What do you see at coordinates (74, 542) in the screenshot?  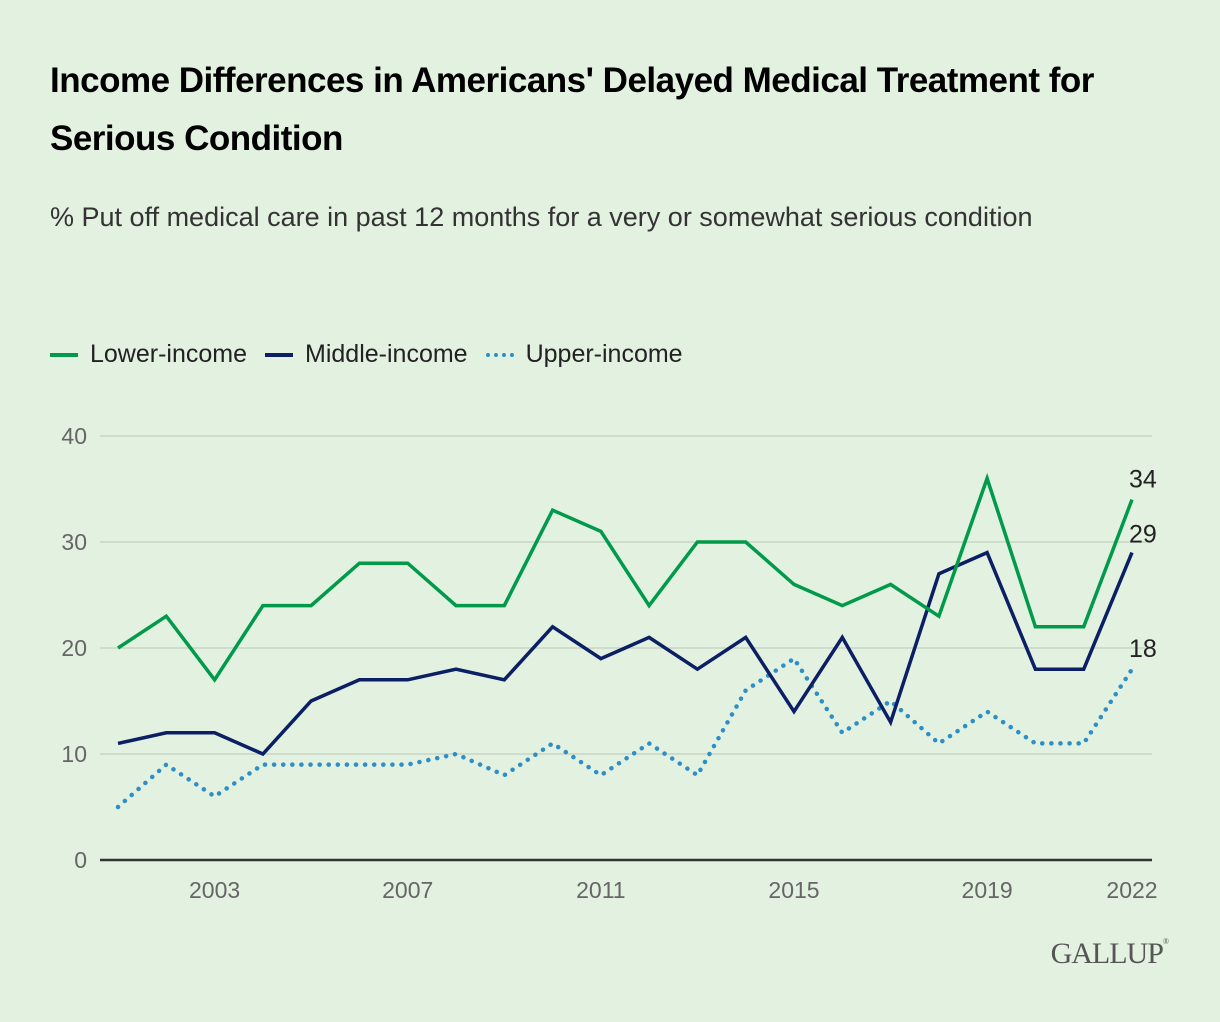 I see `y-tick-label: 30` at bounding box center [74, 542].